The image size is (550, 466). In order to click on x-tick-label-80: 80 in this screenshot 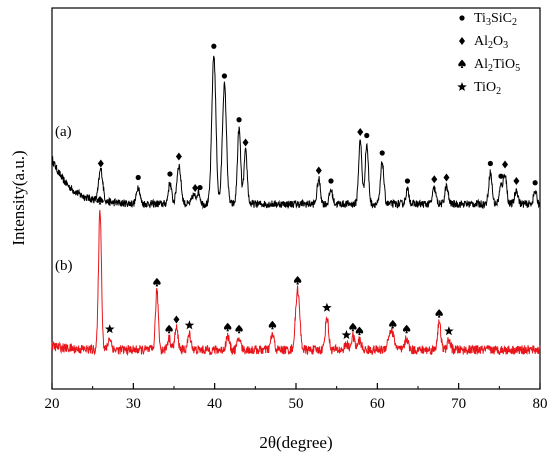, I will do `click(540, 404)`.